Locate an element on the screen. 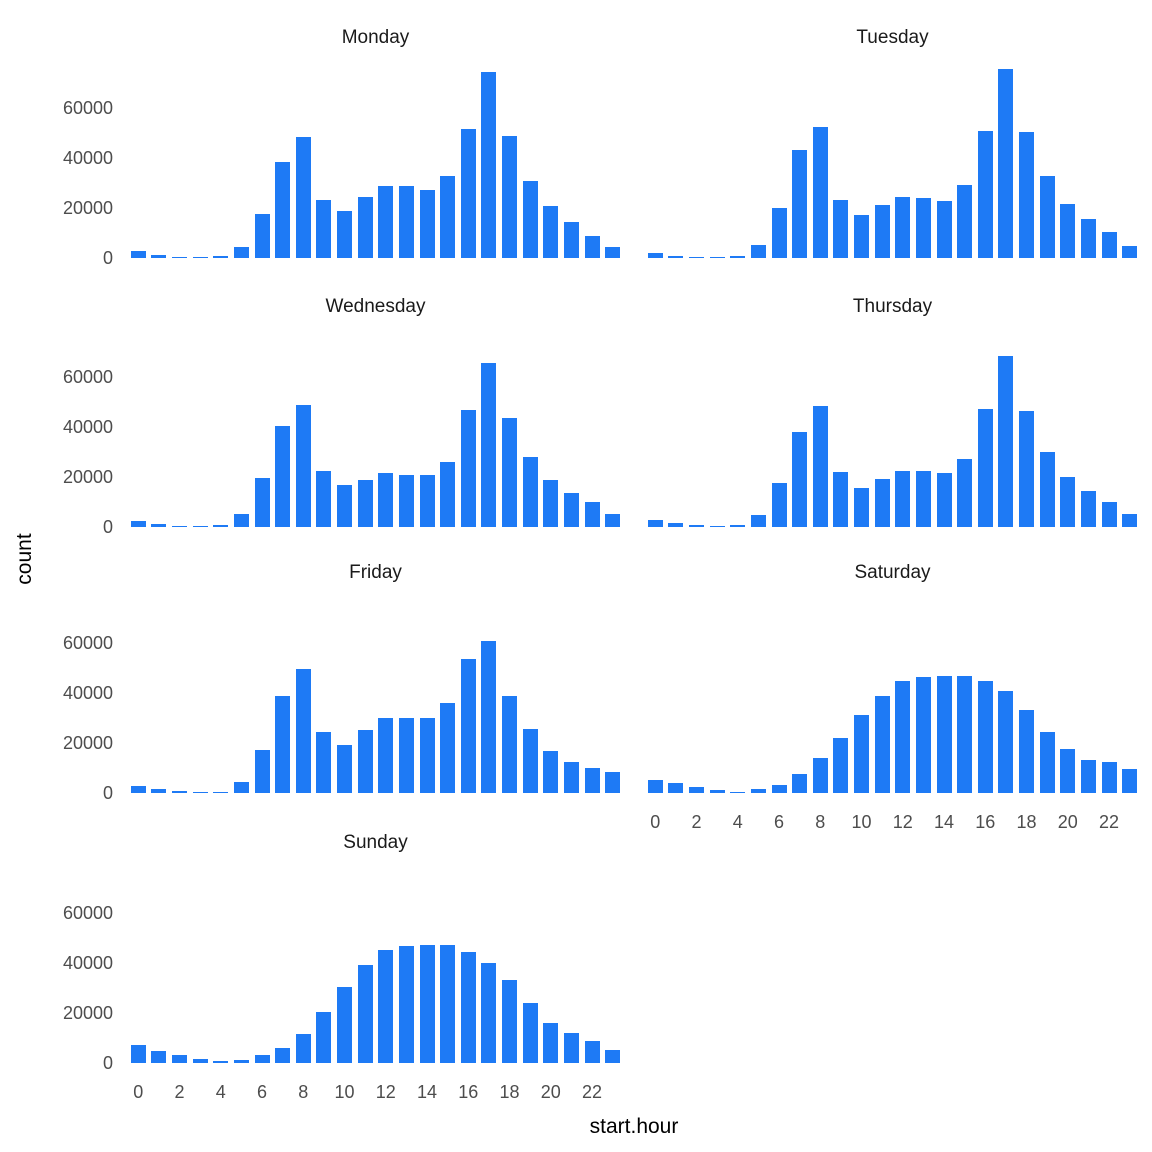 The width and height of the screenshot is (1152, 1152). y-tick-label-row3-0: 0 is located at coordinates (107, 1063).